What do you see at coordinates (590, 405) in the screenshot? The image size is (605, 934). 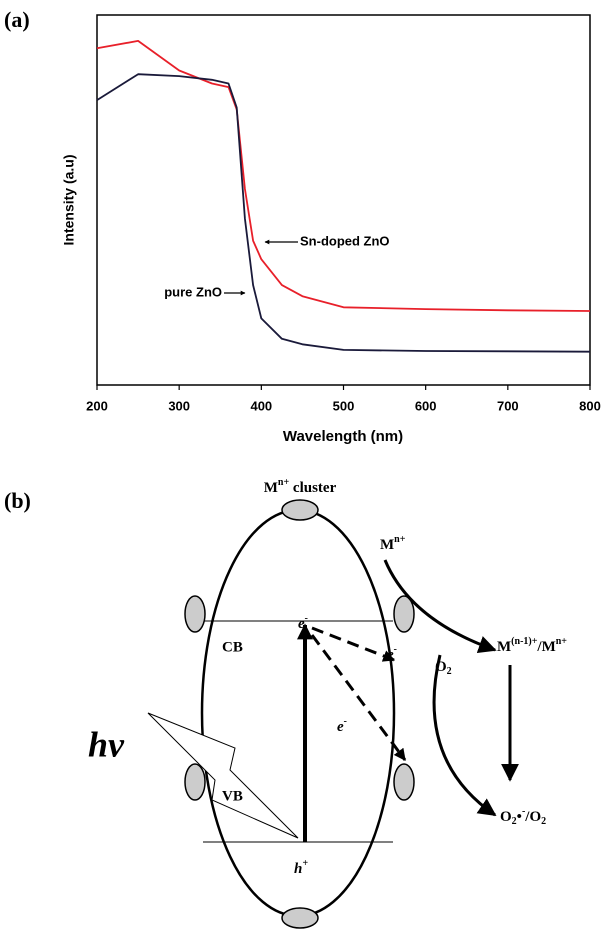 I see `x-tick-label: 800` at bounding box center [590, 405].